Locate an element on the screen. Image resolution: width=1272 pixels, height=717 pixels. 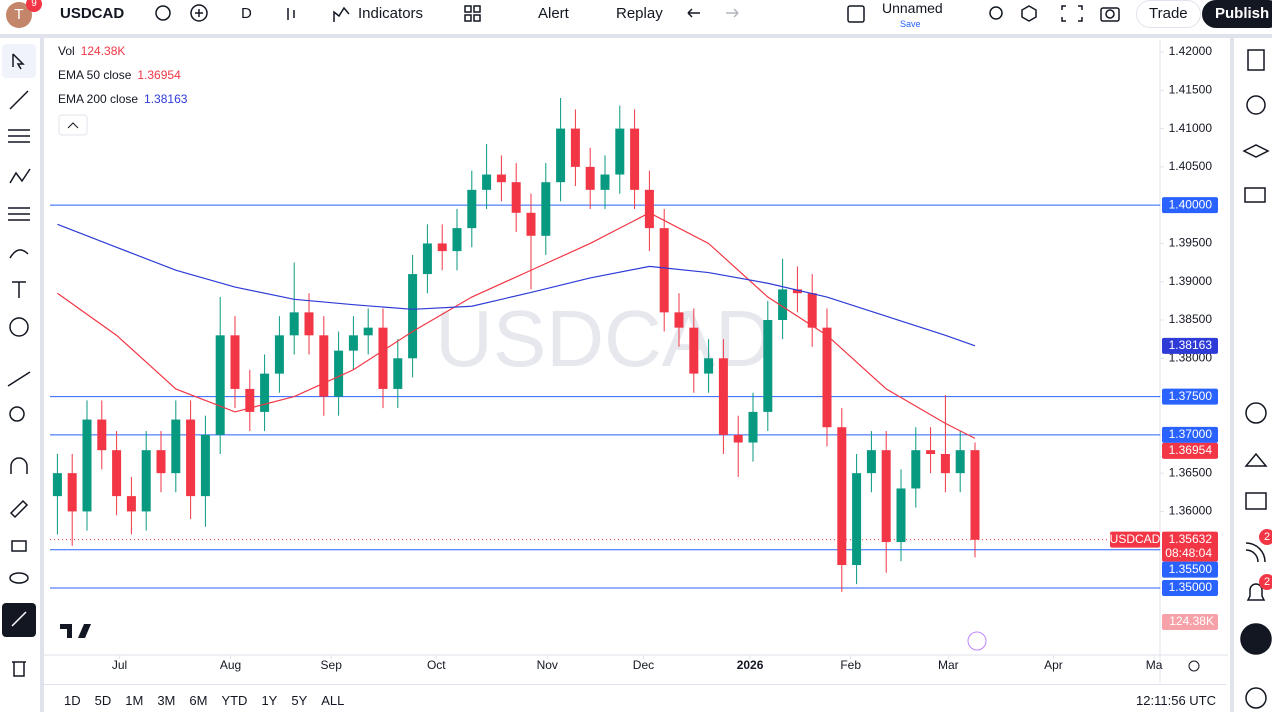
pattern-tool is located at coordinates (20, 176).